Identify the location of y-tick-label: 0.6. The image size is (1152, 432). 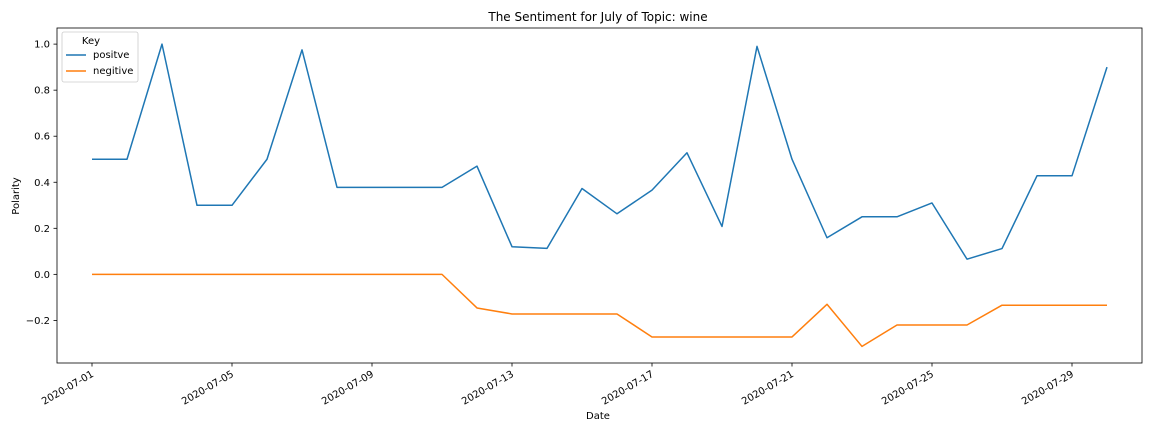
(42, 137).